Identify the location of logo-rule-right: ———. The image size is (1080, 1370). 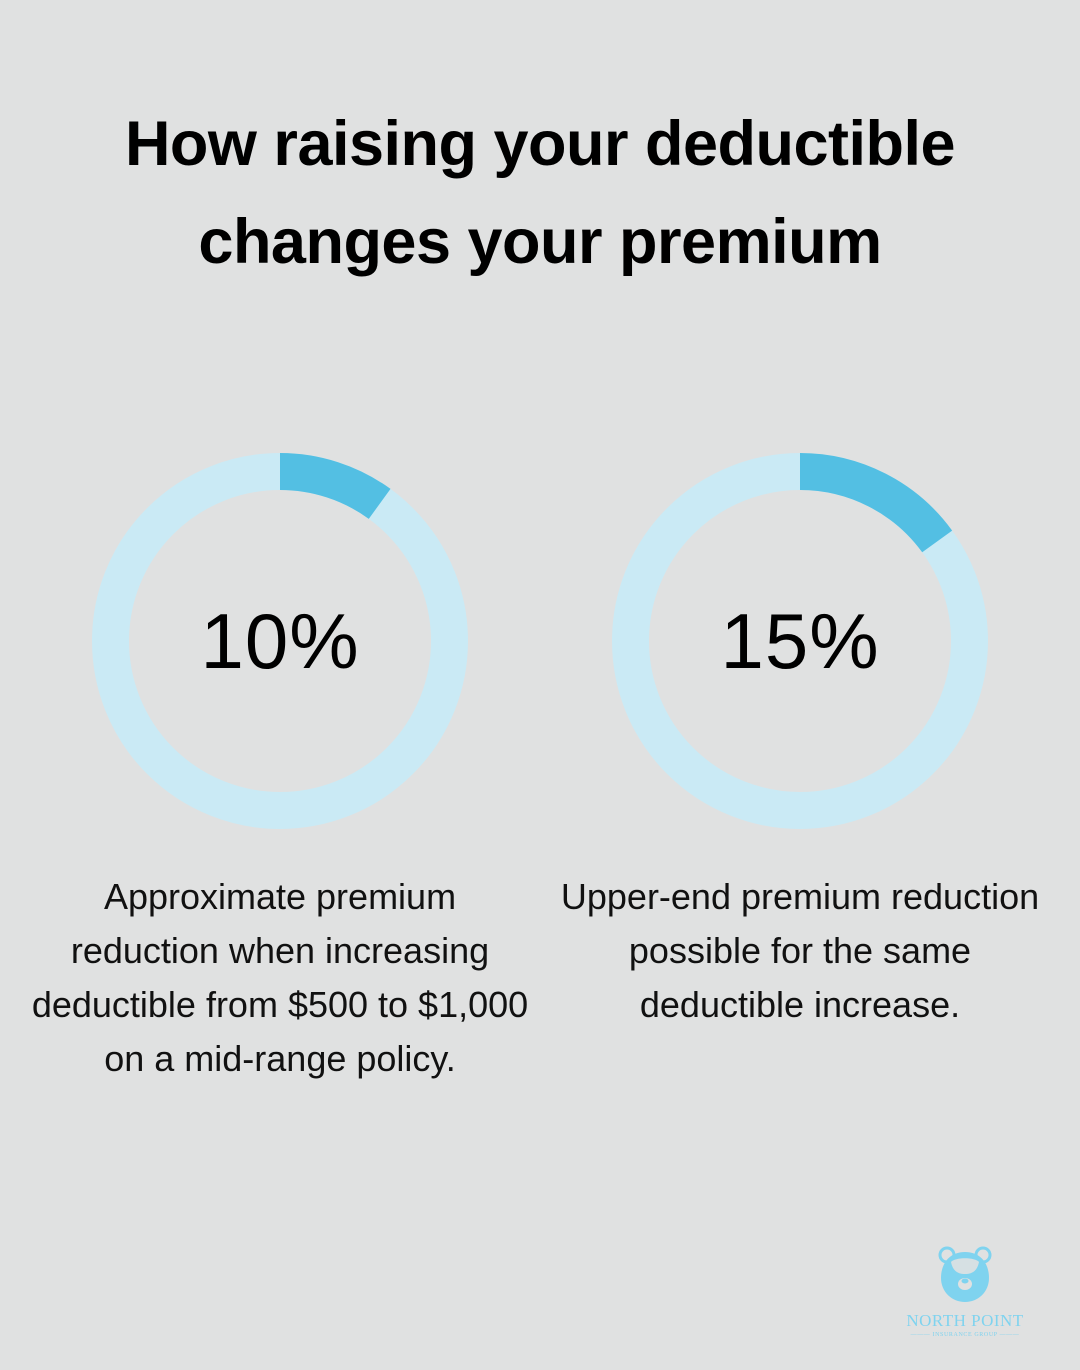
(1008, 1335).